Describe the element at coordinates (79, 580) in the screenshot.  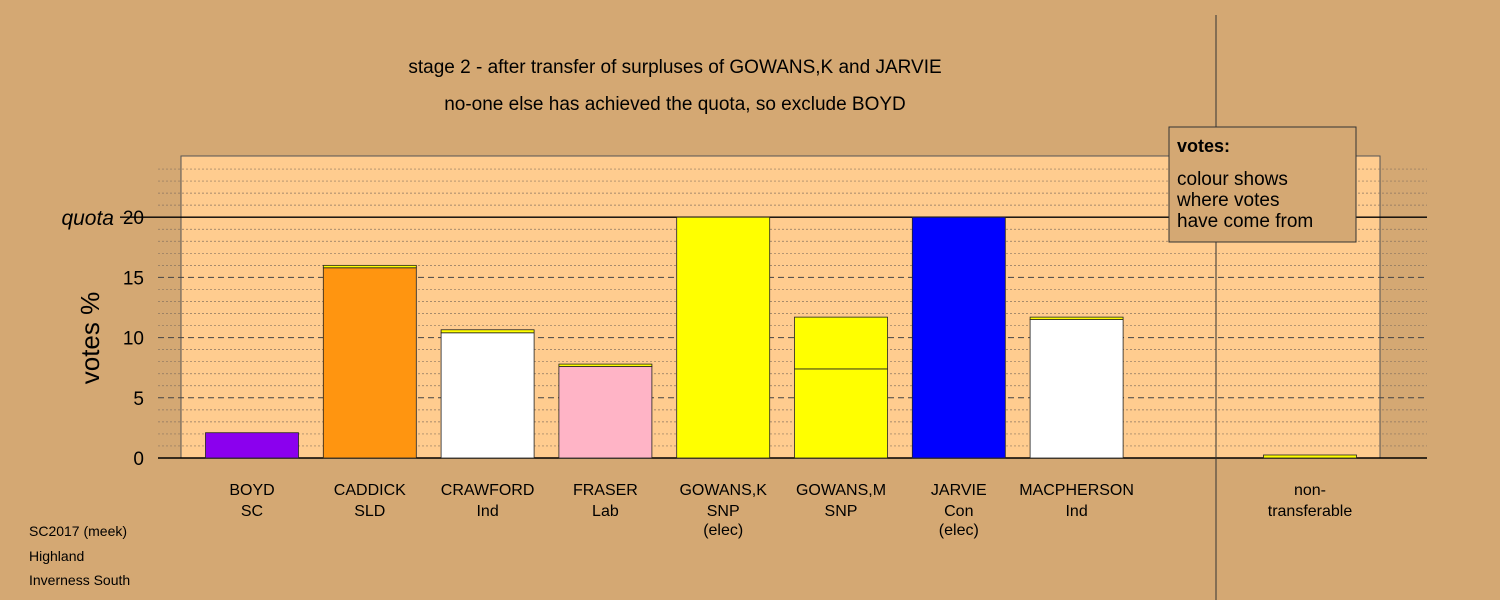
I see `footer-ward: Inverness South` at that location.